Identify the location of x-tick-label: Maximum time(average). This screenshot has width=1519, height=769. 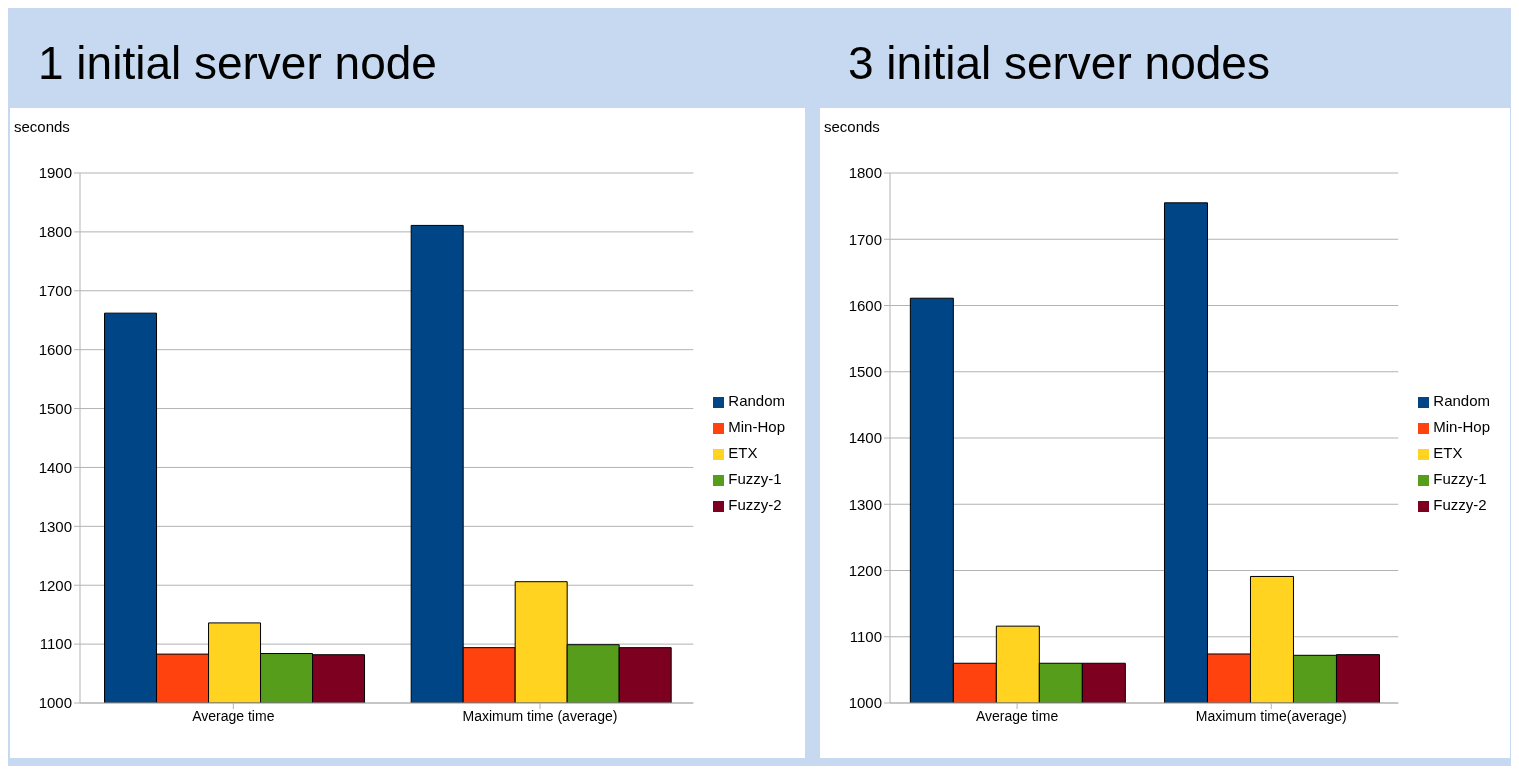
(1271, 715).